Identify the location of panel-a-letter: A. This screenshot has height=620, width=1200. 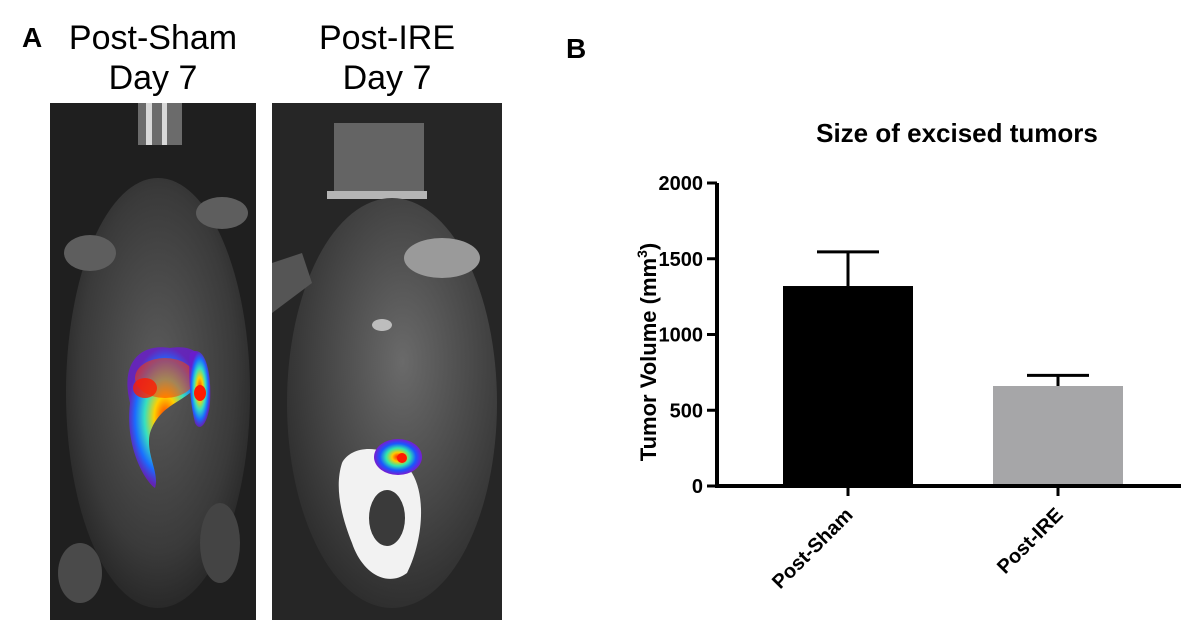
(32, 37).